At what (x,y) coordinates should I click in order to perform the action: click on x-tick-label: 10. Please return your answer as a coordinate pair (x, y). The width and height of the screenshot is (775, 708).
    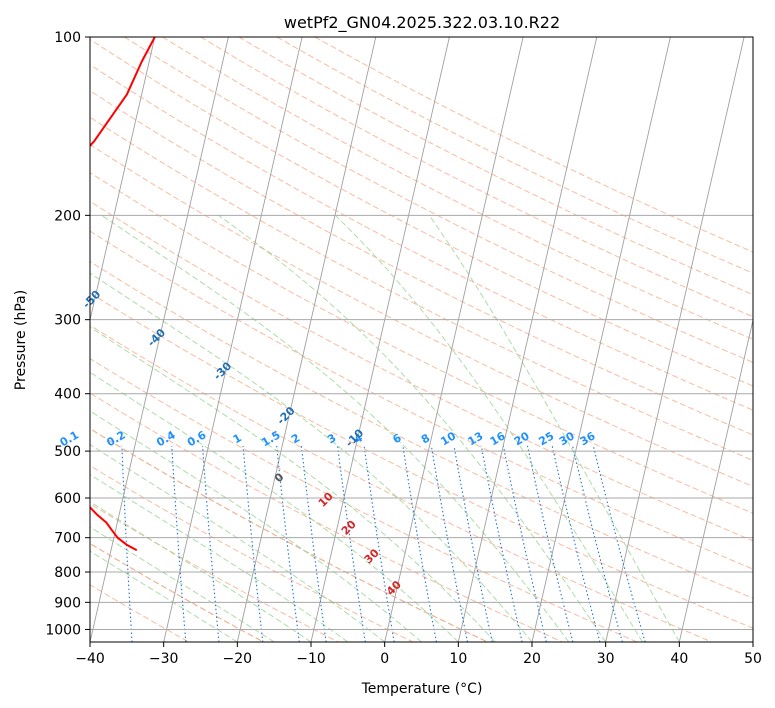
    Looking at the image, I should click on (458, 659).